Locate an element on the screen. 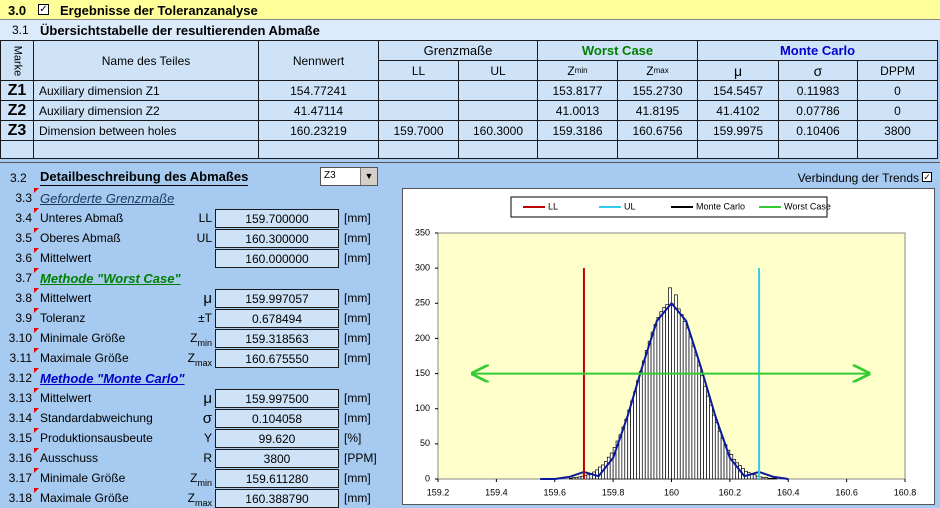 This screenshot has width=940, height=508. column-header: σ is located at coordinates (818, 70).